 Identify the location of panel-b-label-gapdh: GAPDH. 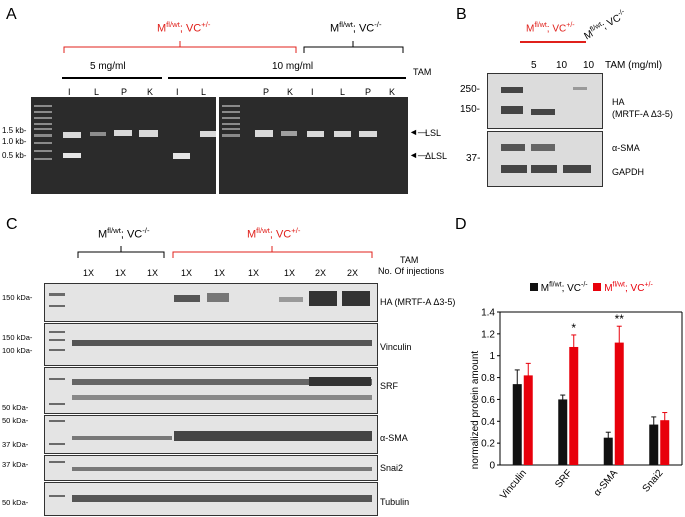
(628, 172).